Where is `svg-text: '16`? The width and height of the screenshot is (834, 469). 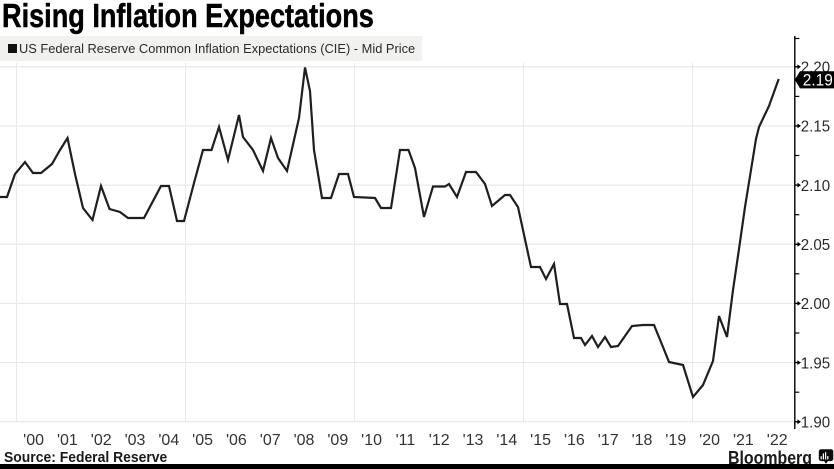 svg-text: '16 is located at coordinates (574, 440).